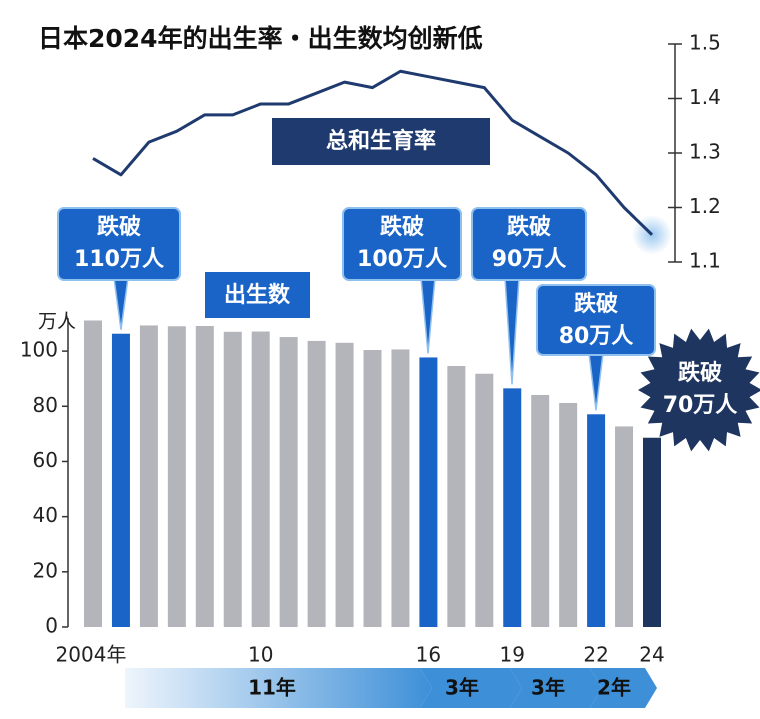 The height and width of the screenshot is (719, 760). Describe the element at coordinates (705, 97) in the screenshot. I see `y2-tick-label: 1.4` at that location.